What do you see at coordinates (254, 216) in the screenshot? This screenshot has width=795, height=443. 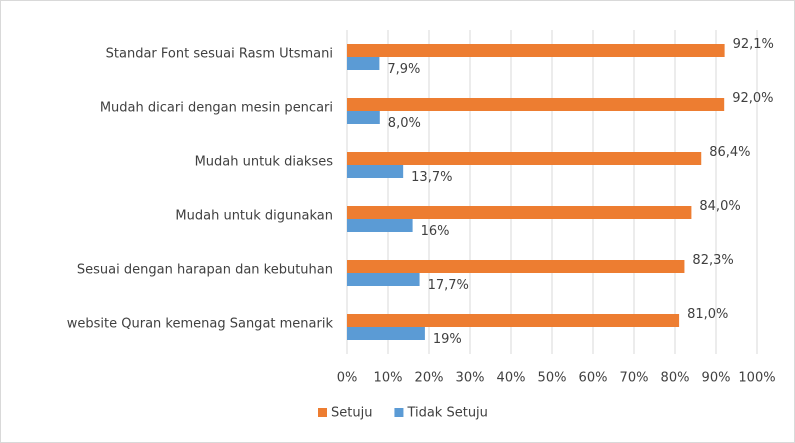 I see `y-tick-label: Mudah untuk digunakan` at bounding box center [254, 216].